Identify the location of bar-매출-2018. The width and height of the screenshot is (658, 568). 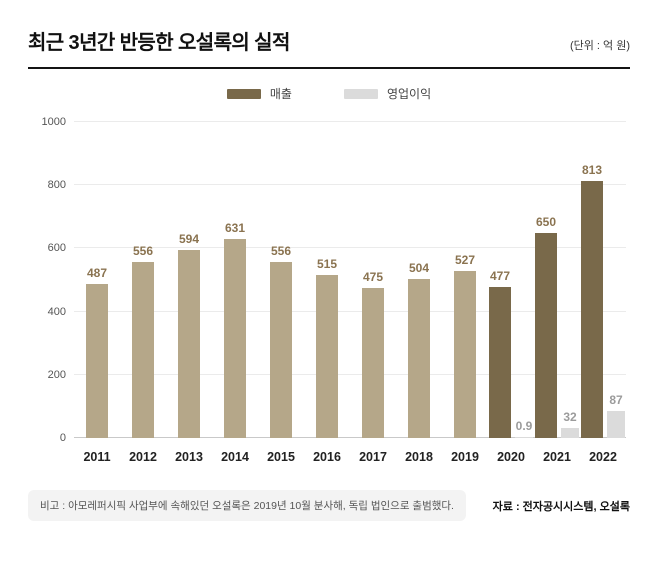
(419, 358).